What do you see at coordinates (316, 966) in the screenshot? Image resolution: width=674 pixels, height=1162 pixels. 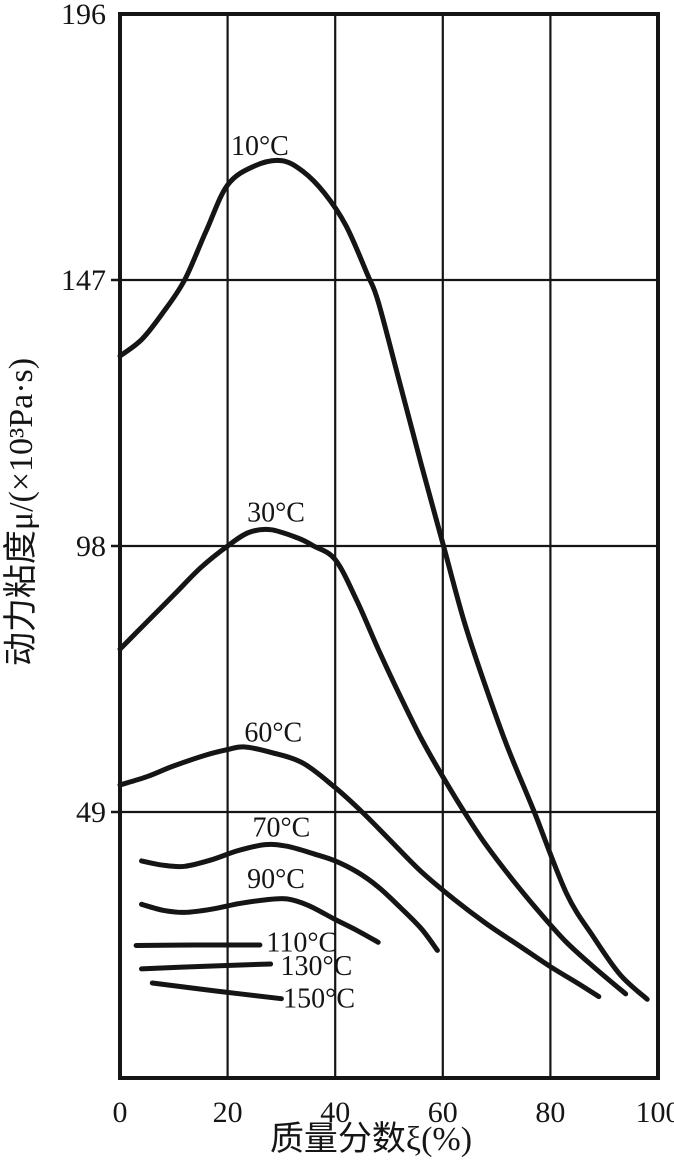 I see `curve-label-130c: 130°C` at bounding box center [316, 966].